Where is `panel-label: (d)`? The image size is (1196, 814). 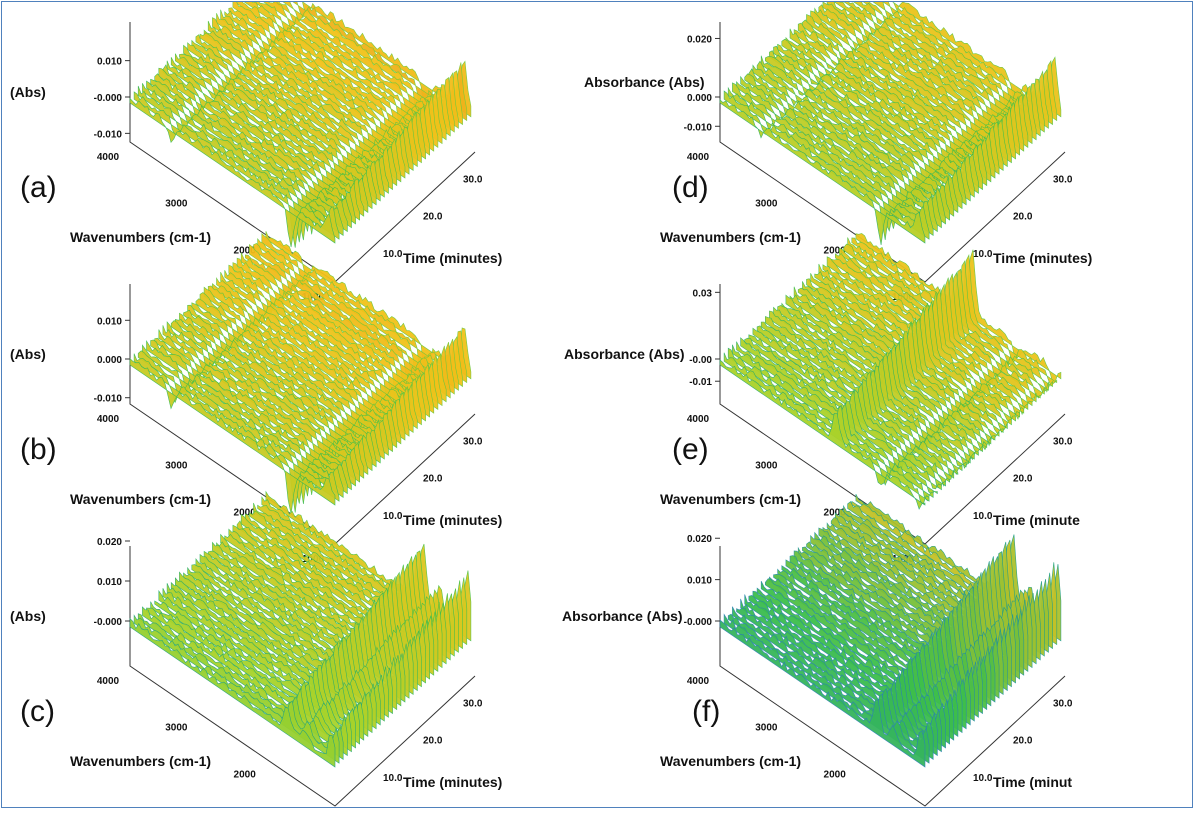
panel-label: (d) is located at coordinates (690, 187).